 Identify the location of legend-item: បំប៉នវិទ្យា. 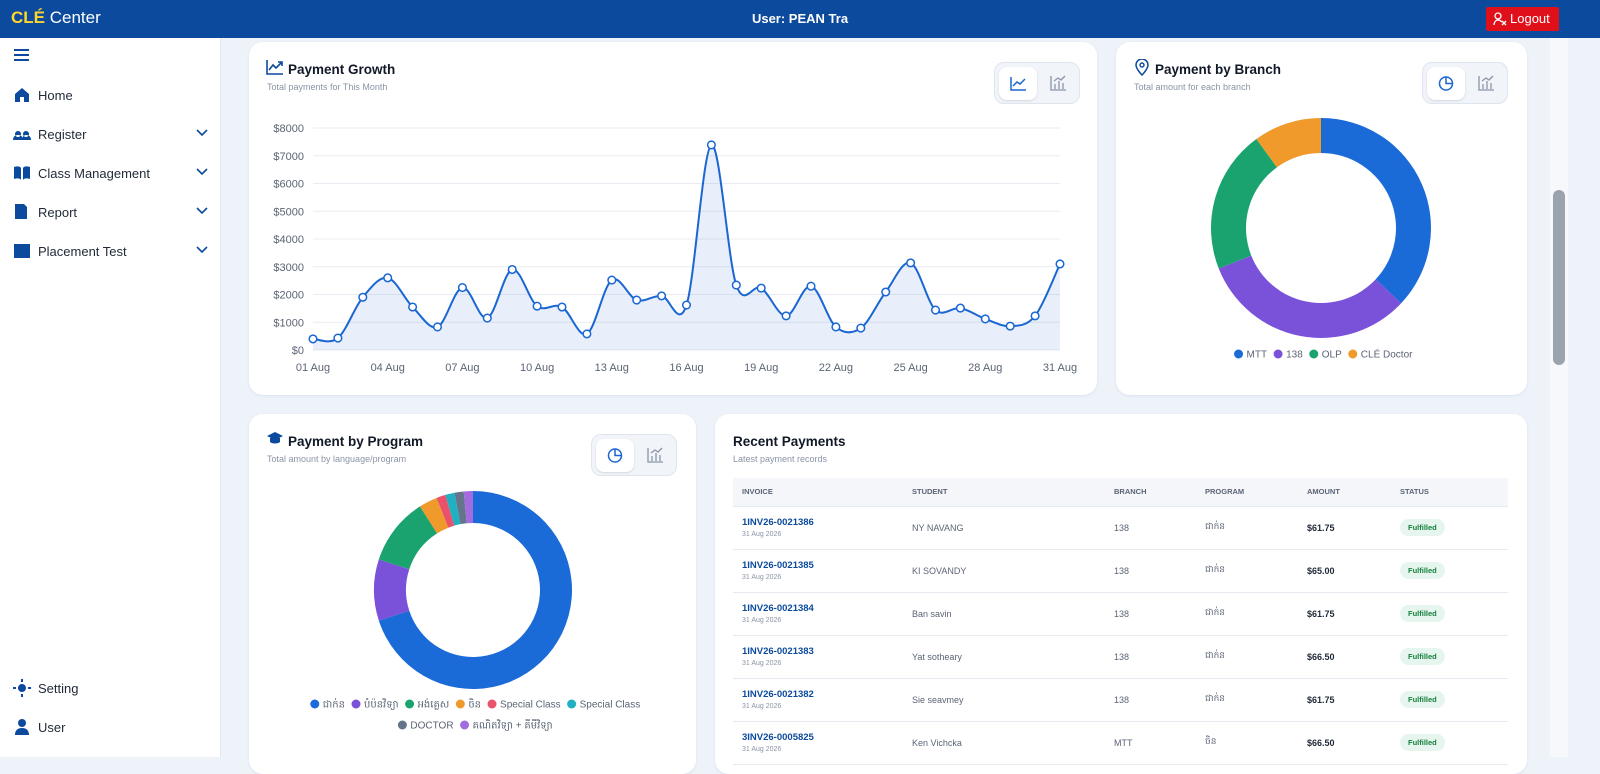
(375, 704).